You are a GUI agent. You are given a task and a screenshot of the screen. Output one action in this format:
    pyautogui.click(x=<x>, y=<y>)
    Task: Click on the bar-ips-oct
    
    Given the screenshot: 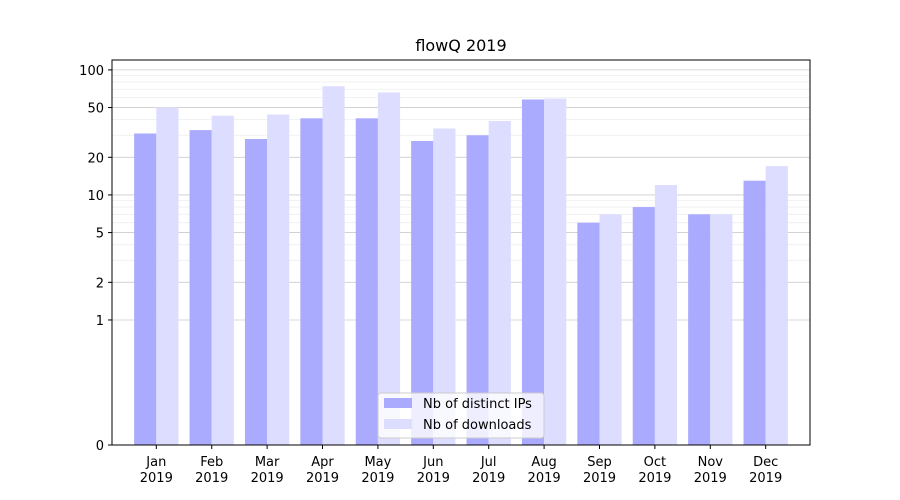 What is the action you would take?
    pyautogui.click(x=643, y=326)
    